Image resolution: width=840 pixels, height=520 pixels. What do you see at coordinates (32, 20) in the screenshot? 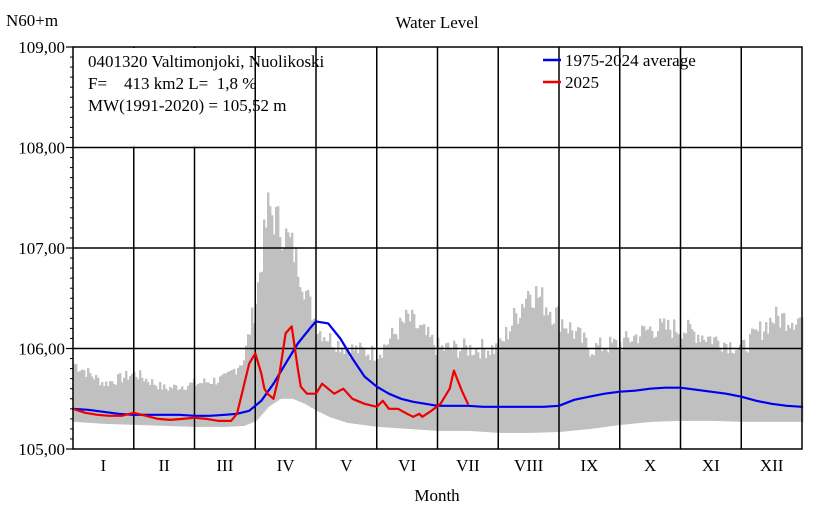
I see `y-axis-label: N60+m` at bounding box center [32, 20].